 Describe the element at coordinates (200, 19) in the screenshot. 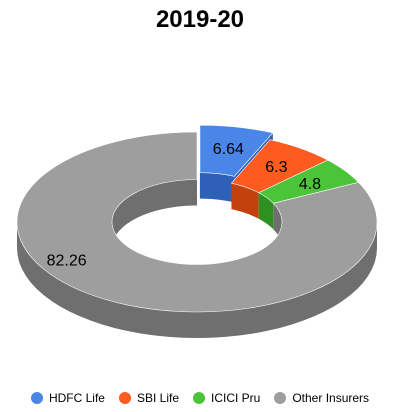

I see `chart-title: 2019-20` at that location.